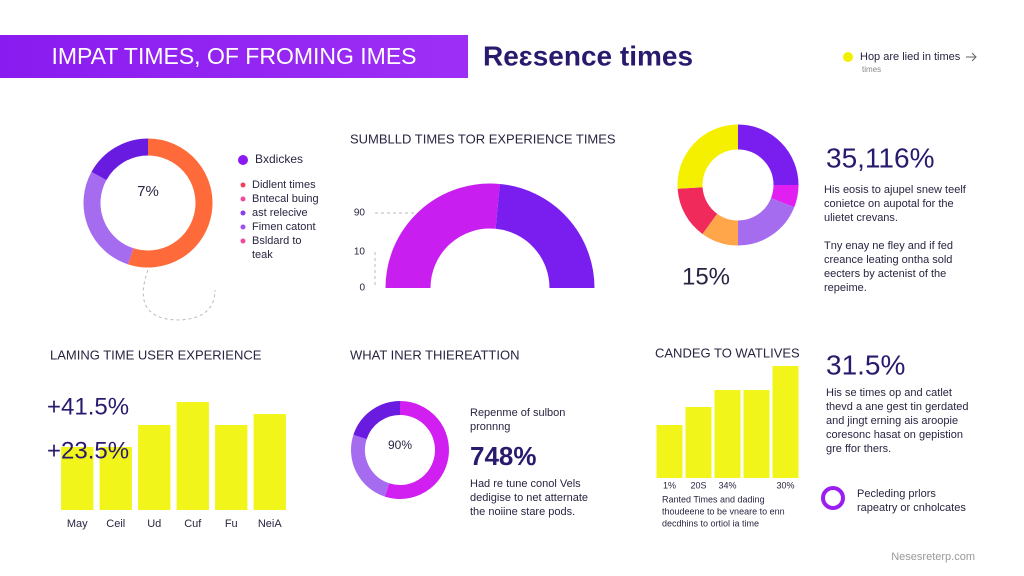  Describe the element at coordinates (522, 512) in the screenshot. I see `text-line: the noiine stare pods.` at that location.